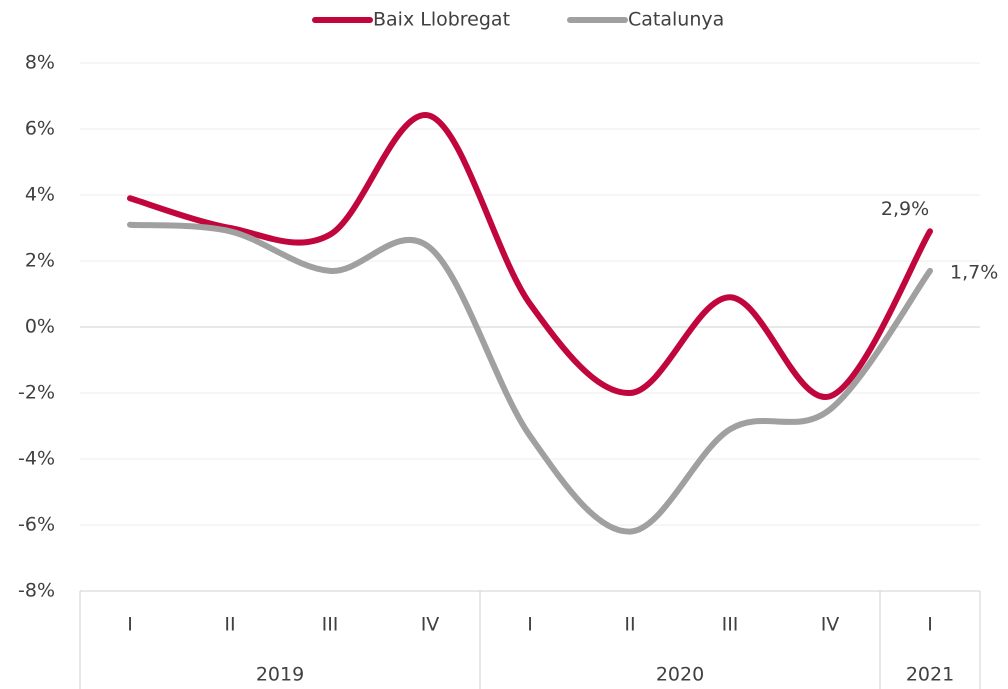 This screenshot has width=1008, height=689. I want to click on y-tick-label: -4%, so click(36, 459).